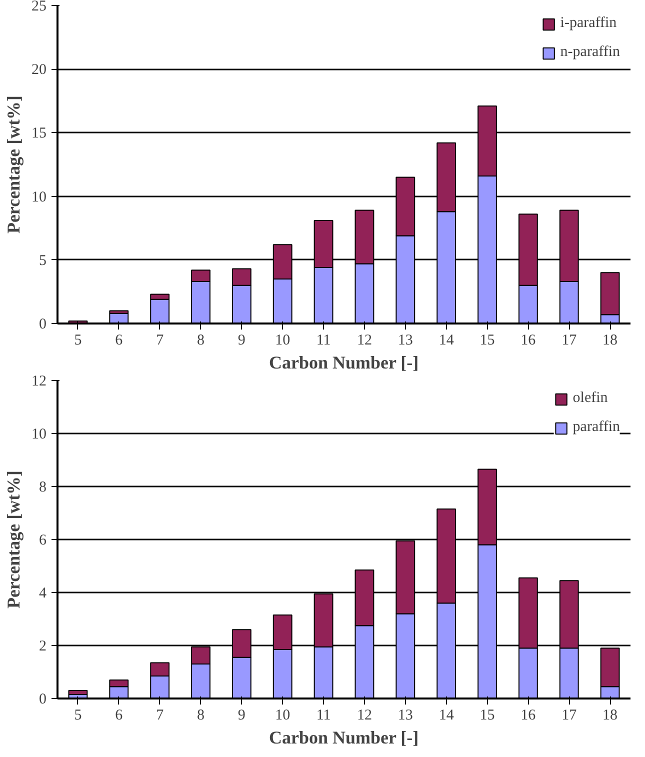 The width and height of the screenshot is (645, 757). Describe the element at coordinates (42, 488) in the screenshot. I see `y-tick-label: 8` at that location.